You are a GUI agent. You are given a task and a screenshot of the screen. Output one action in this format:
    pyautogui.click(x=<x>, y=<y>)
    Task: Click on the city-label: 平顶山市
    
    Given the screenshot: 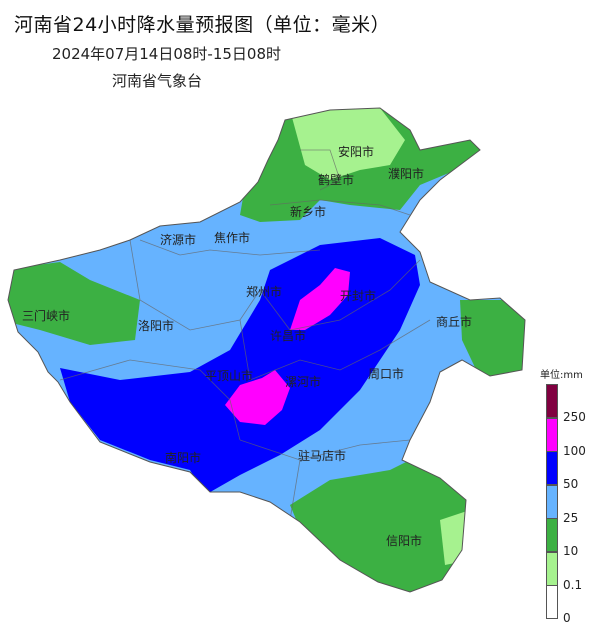 What is the action you would take?
    pyautogui.click(x=229, y=375)
    